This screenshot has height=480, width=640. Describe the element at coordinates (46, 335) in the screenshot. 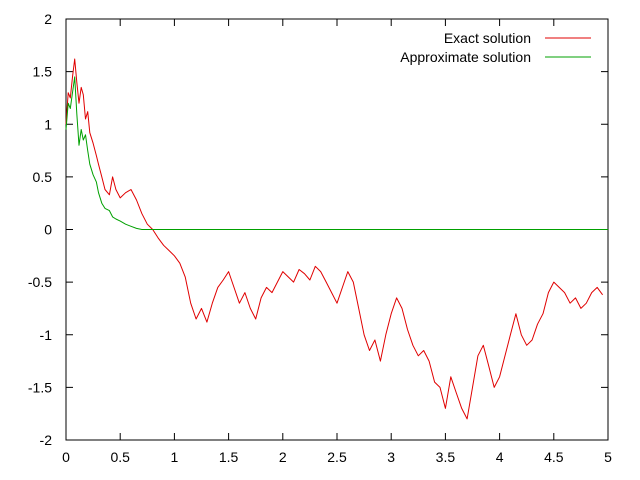

I see `y-tick-label: -1` at that location.